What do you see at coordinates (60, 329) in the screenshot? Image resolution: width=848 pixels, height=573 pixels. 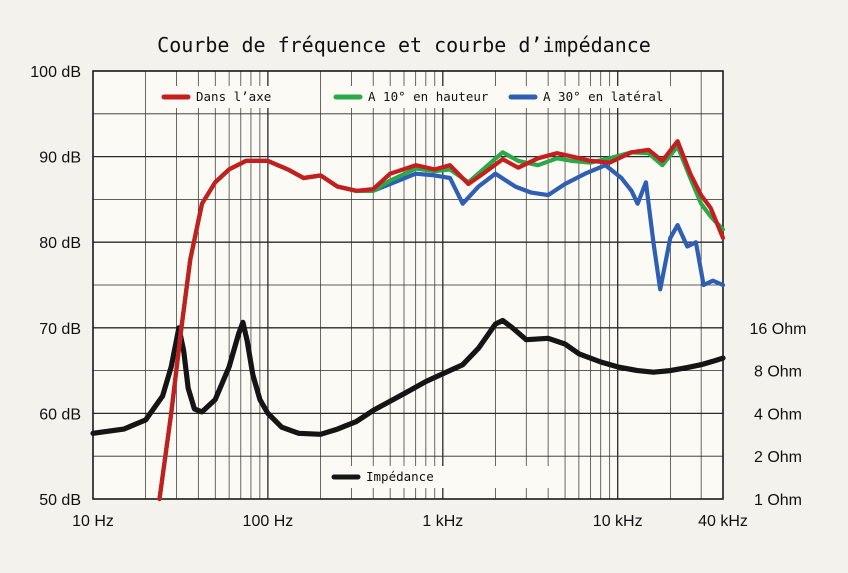 I see `y-tick-label: 70 dB` at bounding box center [60, 329].